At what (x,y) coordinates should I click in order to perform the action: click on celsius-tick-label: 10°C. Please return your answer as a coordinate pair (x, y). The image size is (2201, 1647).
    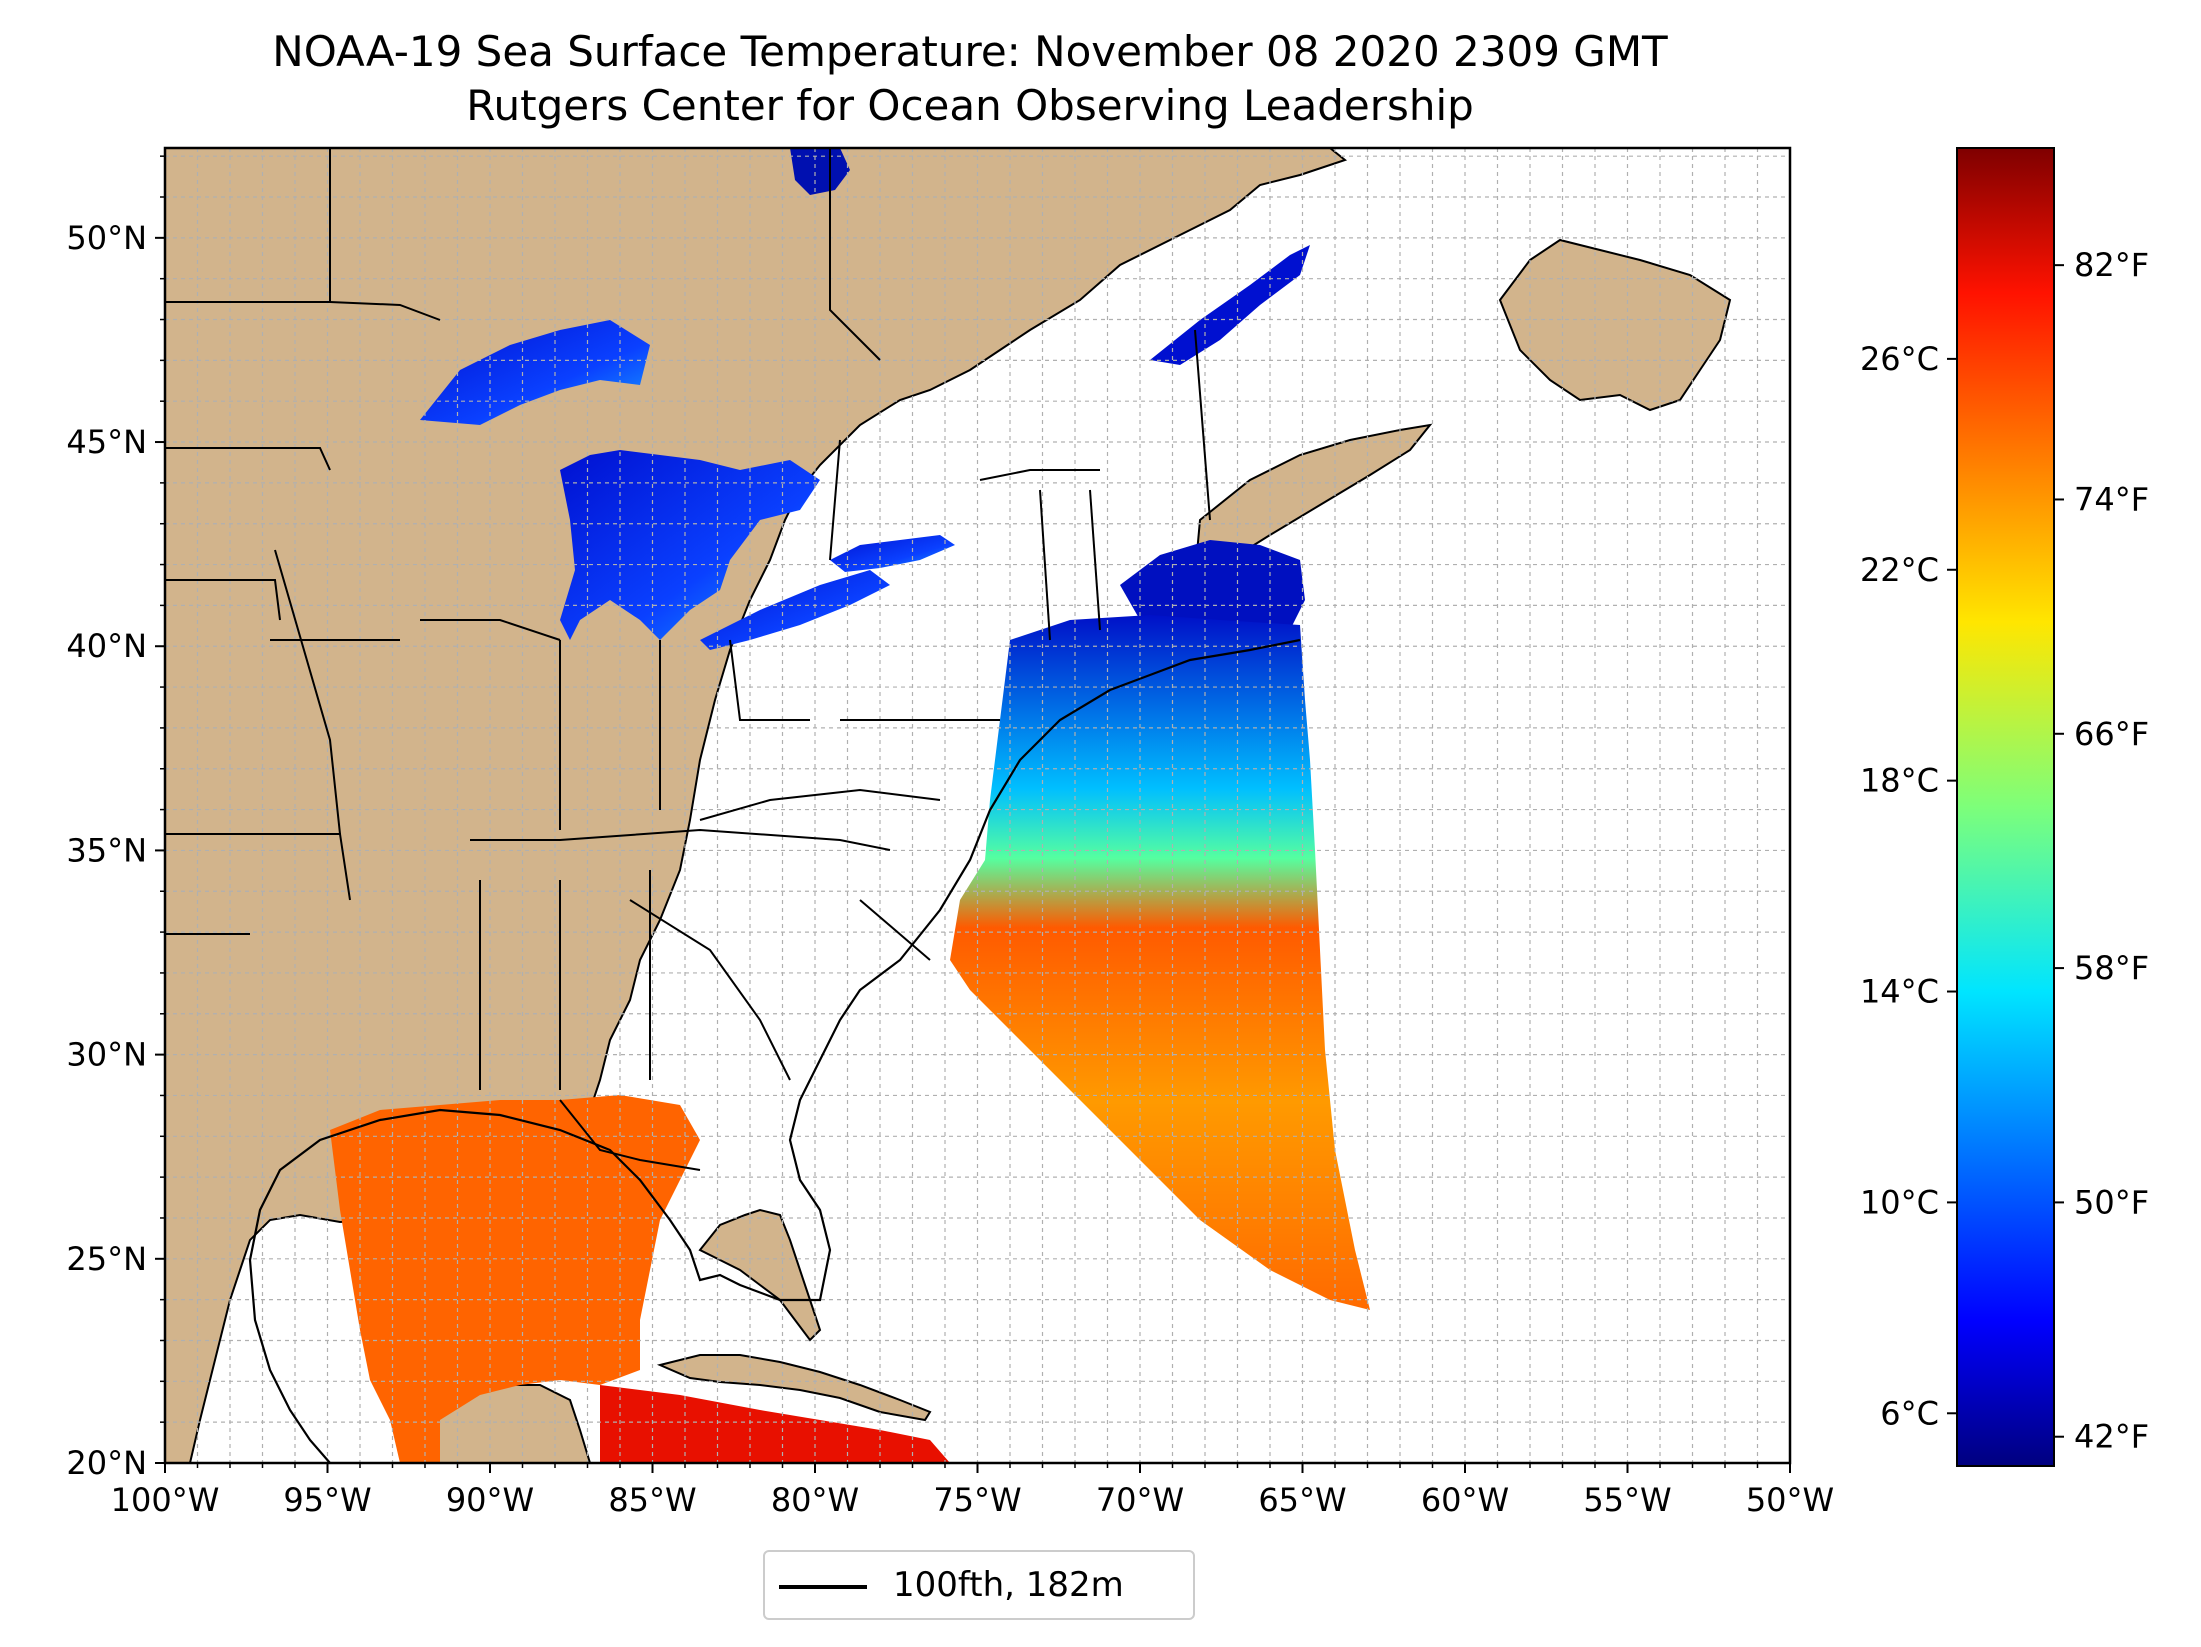
    Looking at the image, I should click on (1899, 1202).